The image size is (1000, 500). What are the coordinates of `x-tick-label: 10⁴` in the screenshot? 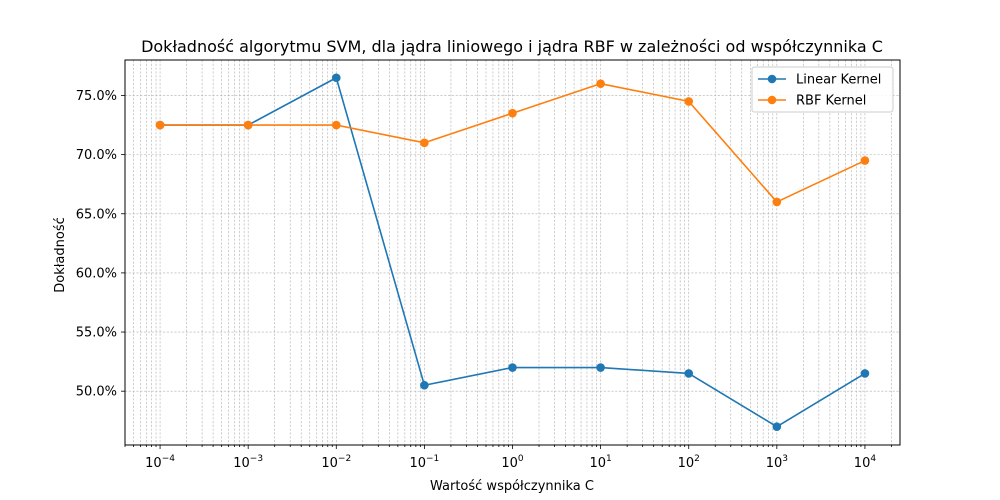 It's located at (865, 462).